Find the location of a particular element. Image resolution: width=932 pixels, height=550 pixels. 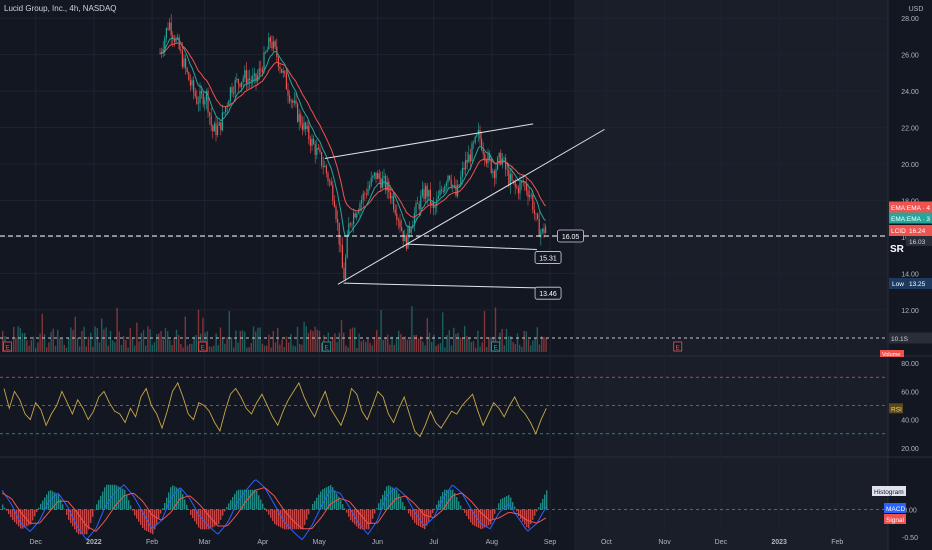

earnings-box is located at coordinates (678, 346).